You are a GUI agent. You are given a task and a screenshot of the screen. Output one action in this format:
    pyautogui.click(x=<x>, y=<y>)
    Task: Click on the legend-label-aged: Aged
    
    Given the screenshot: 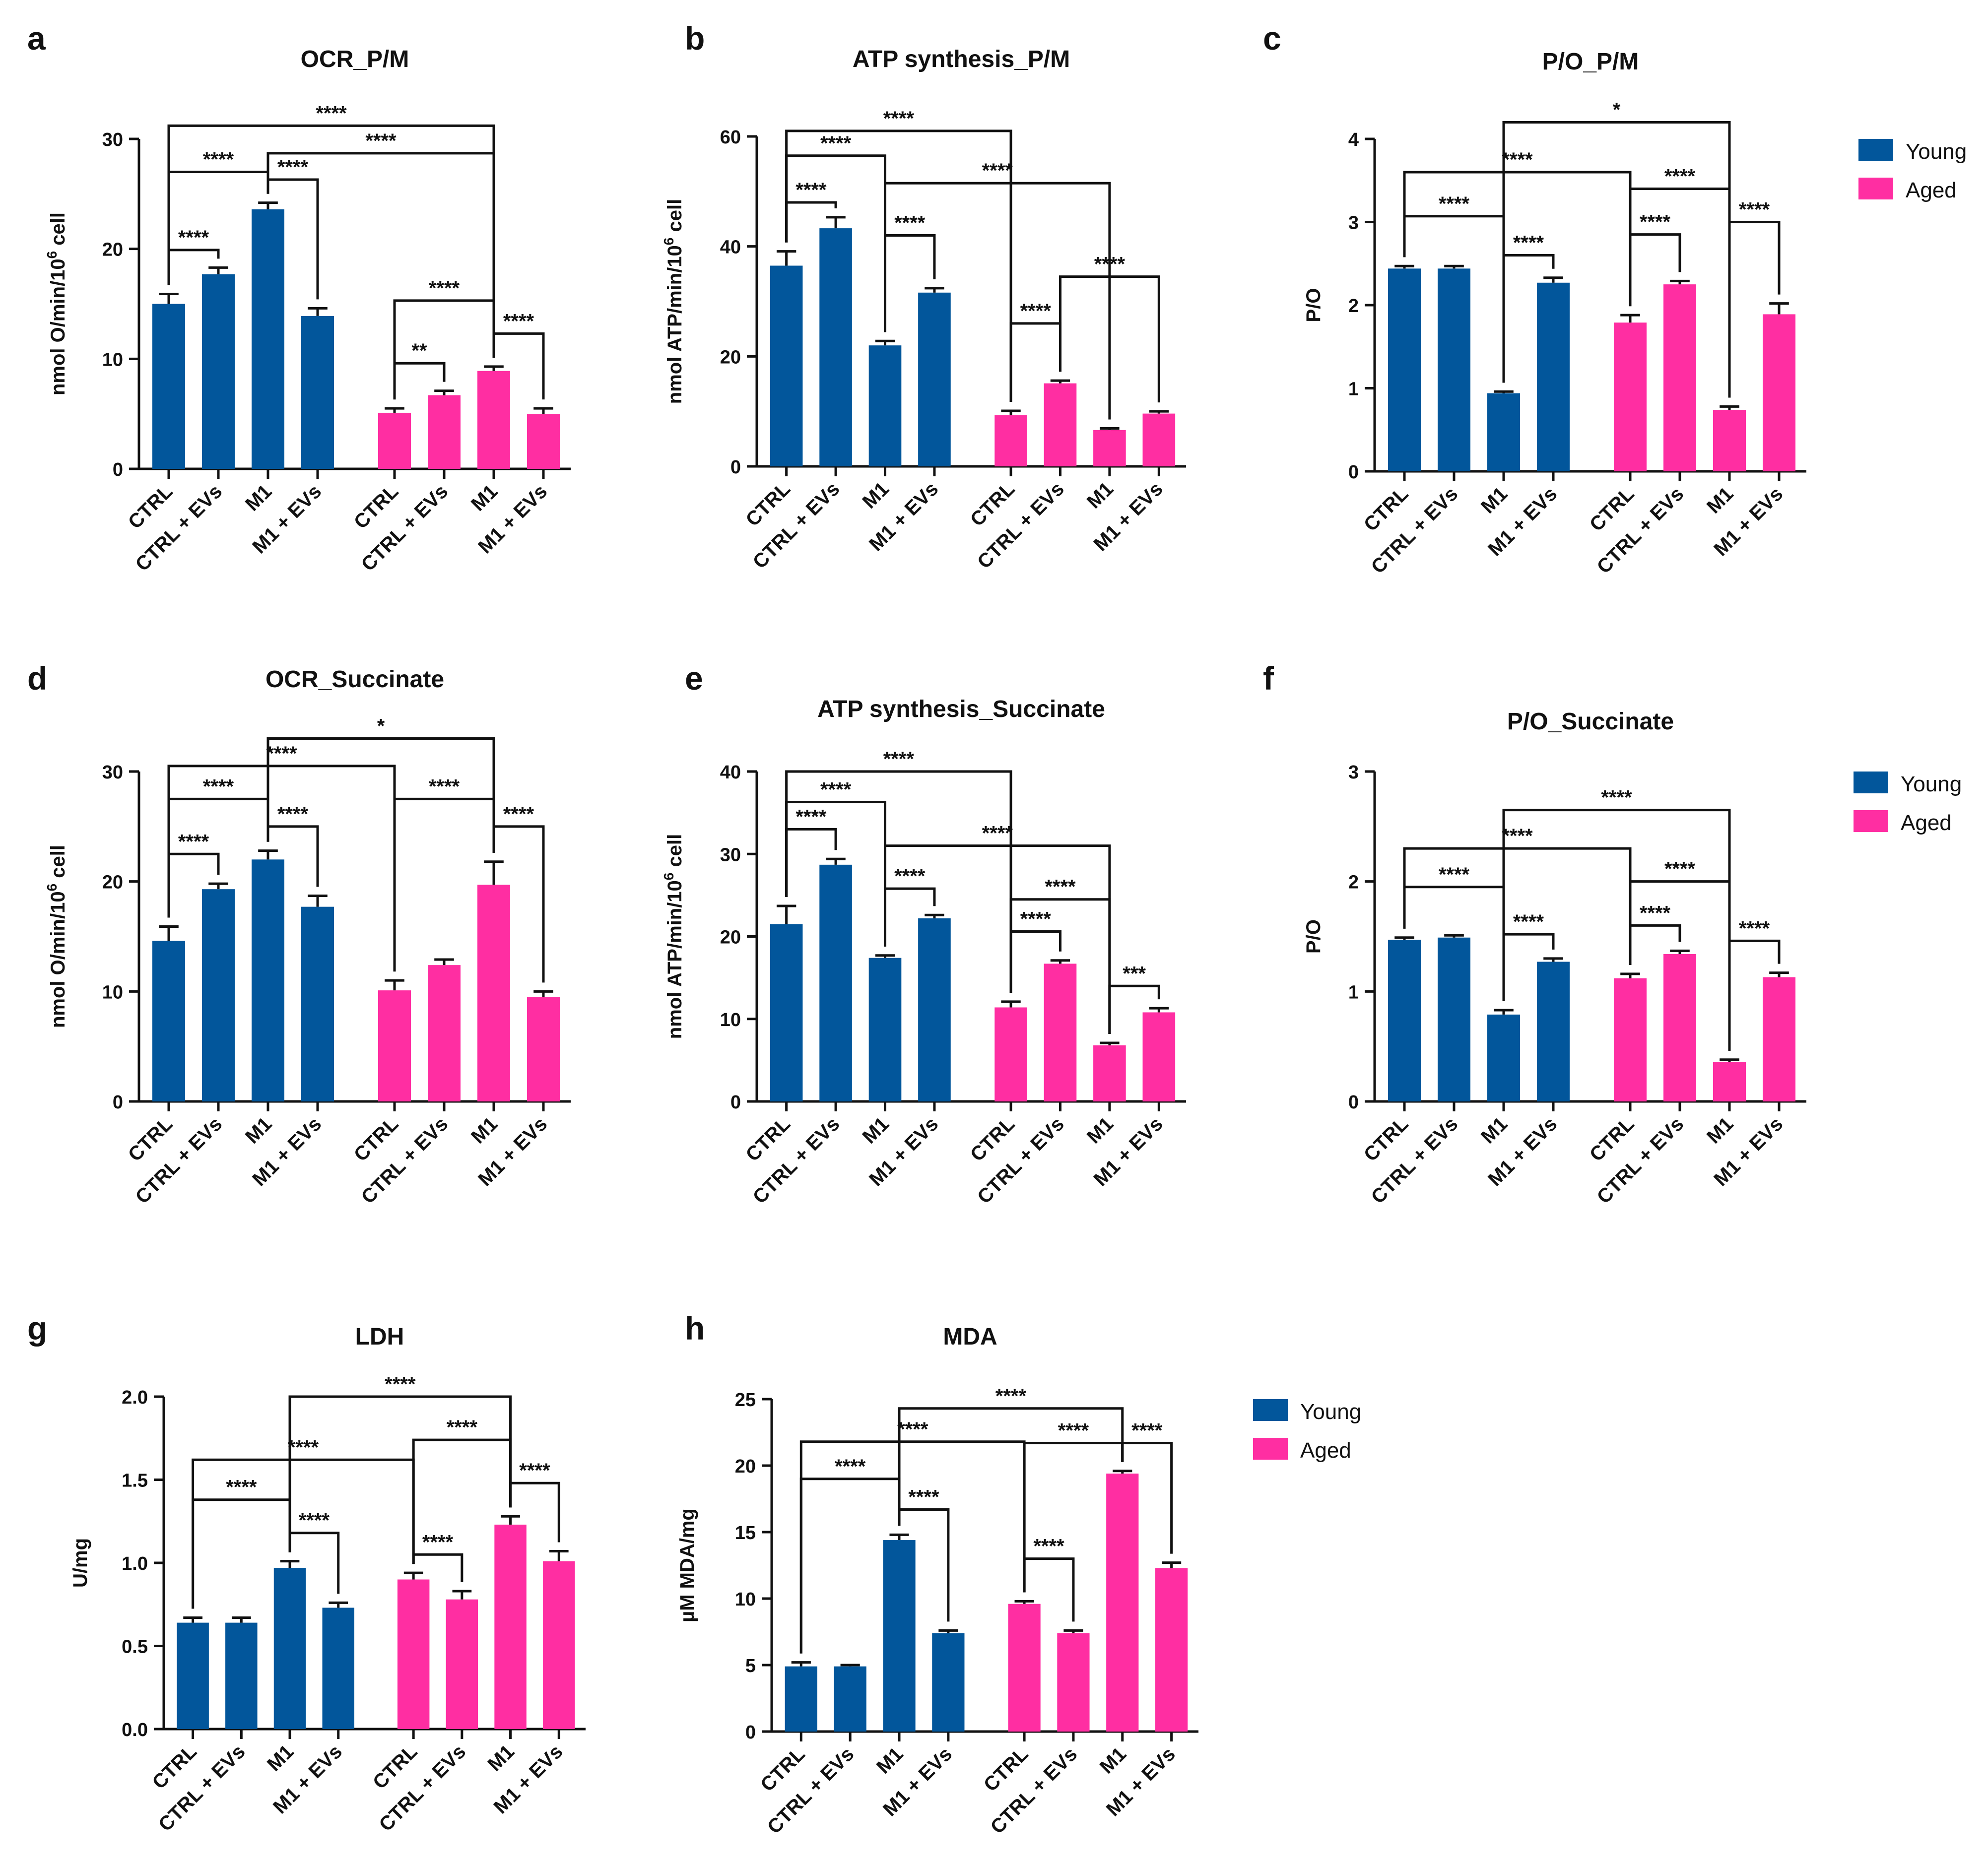 What is the action you would take?
    pyautogui.click(x=1926, y=823)
    